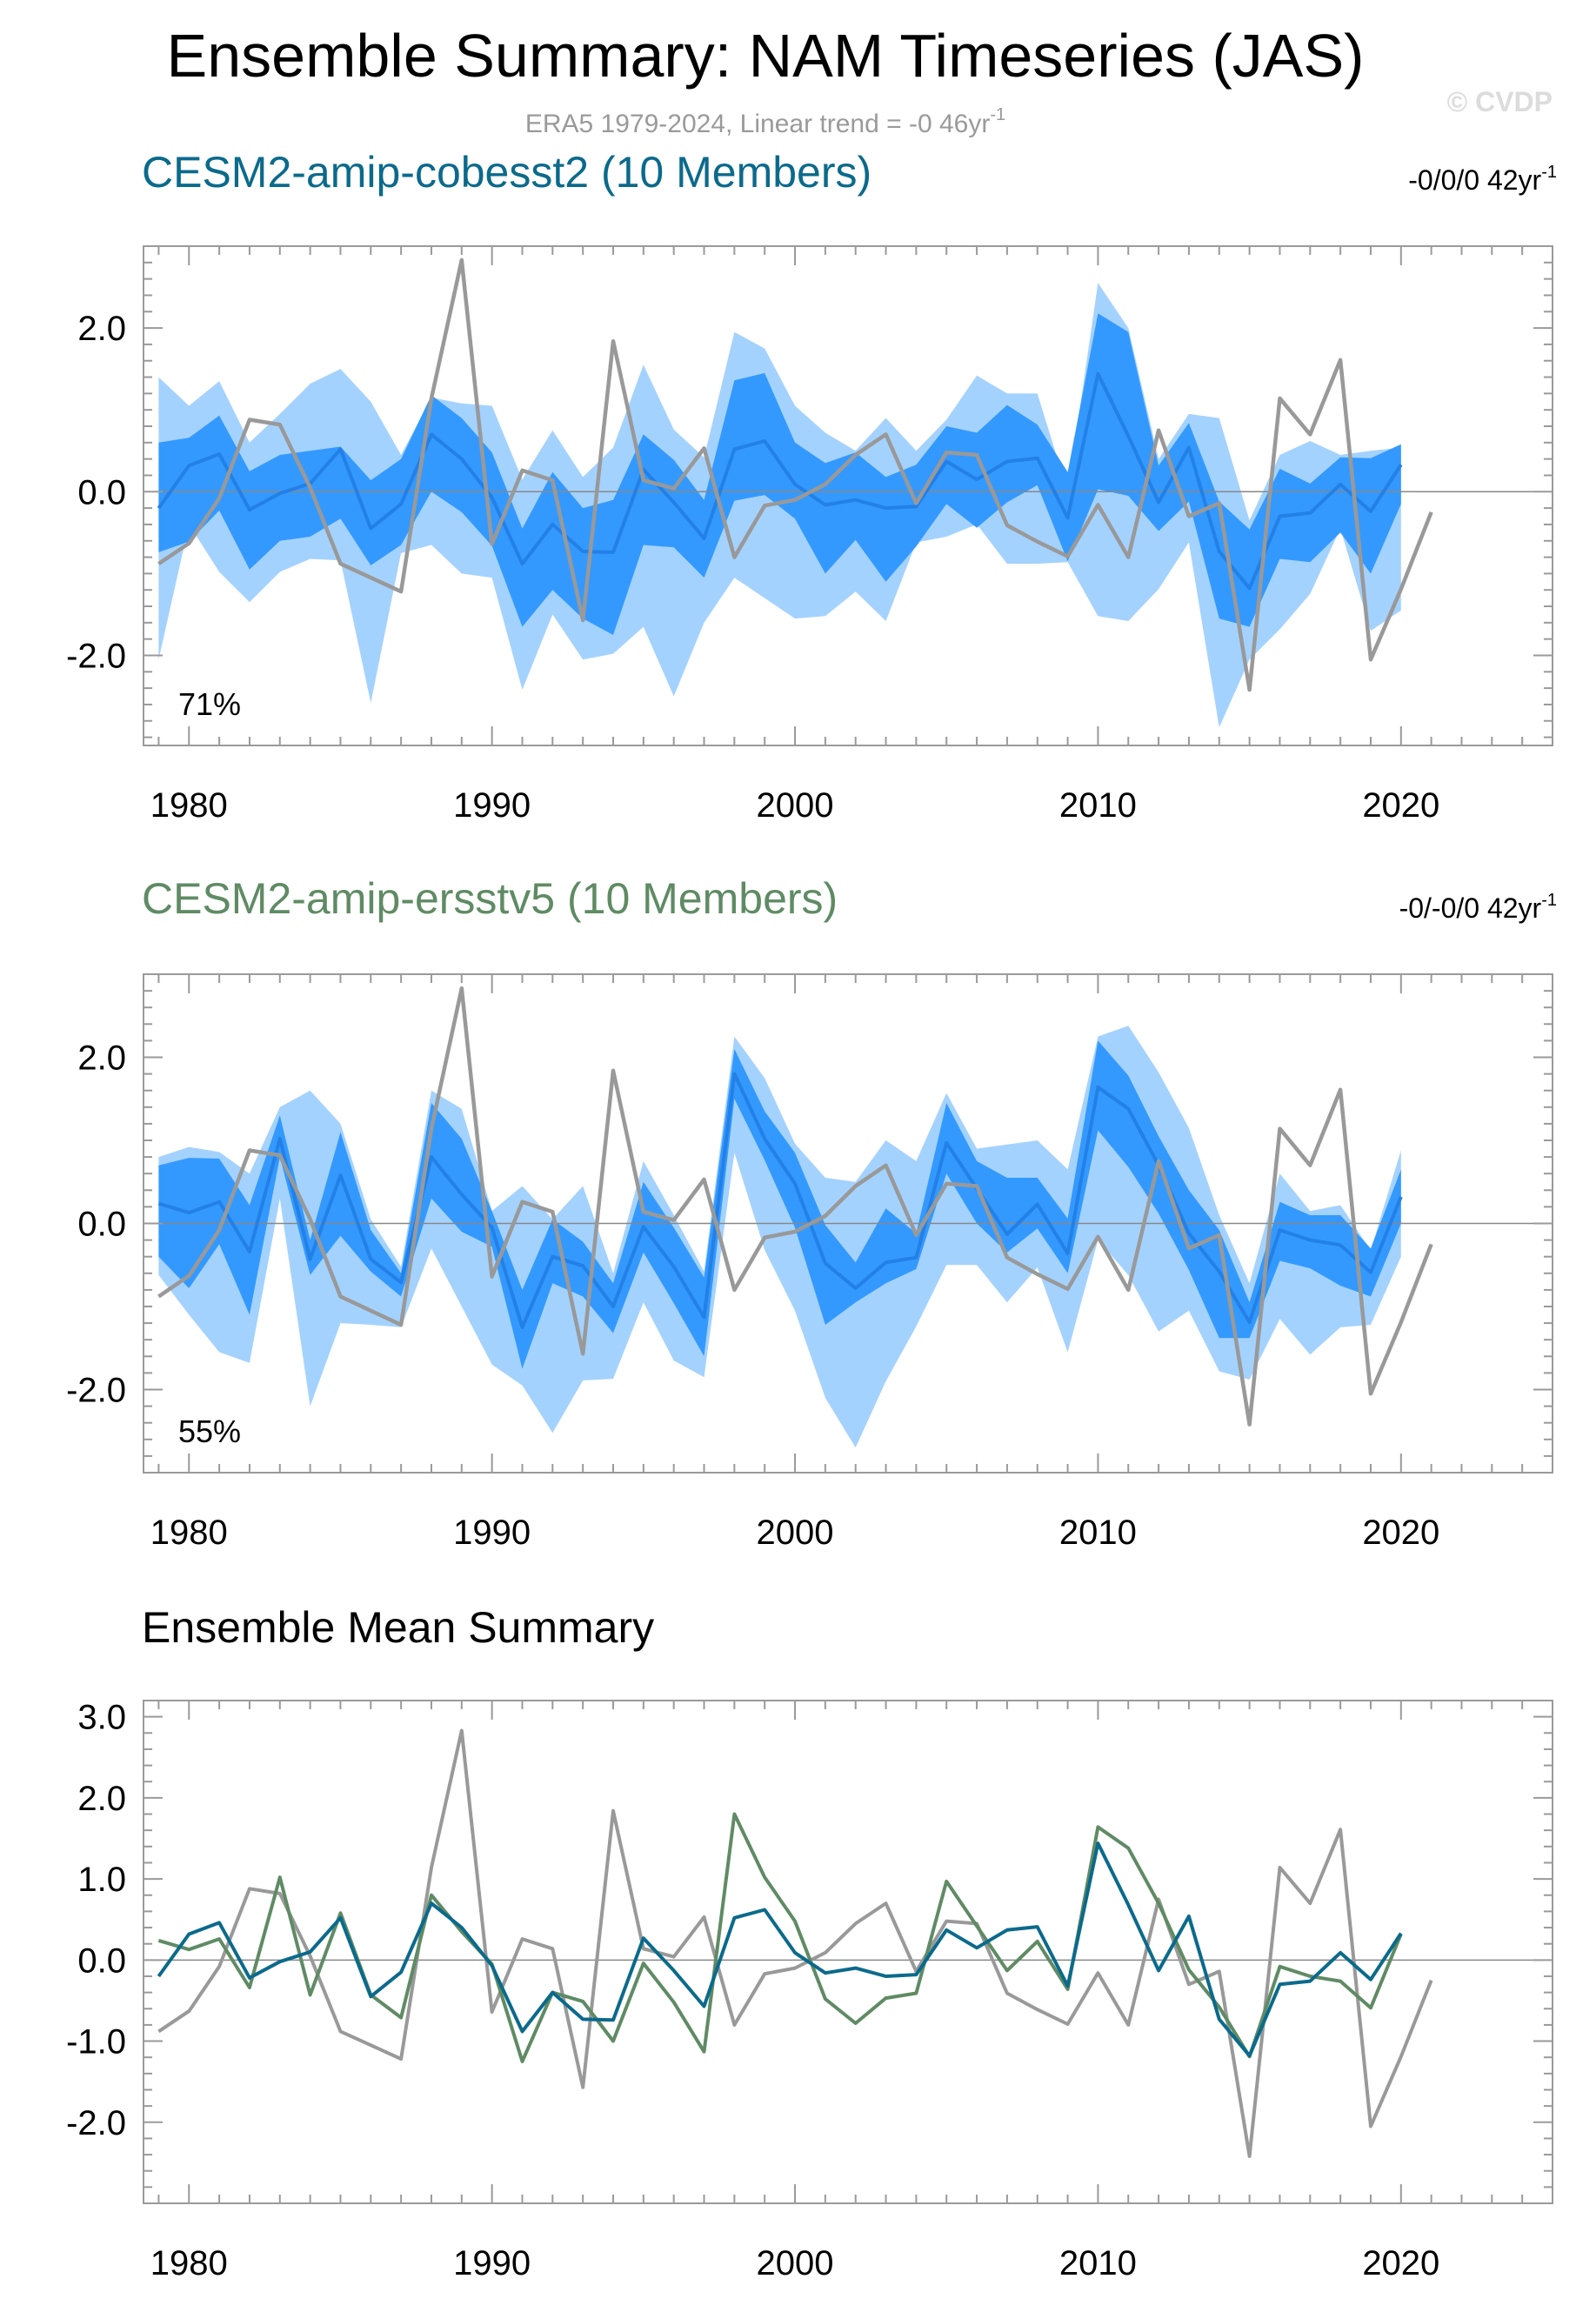 The image size is (1596, 2319). What do you see at coordinates (101, 1058) in the screenshot?
I see `panel2-ytick-label: 2.0` at bounding box center [101, 1058].